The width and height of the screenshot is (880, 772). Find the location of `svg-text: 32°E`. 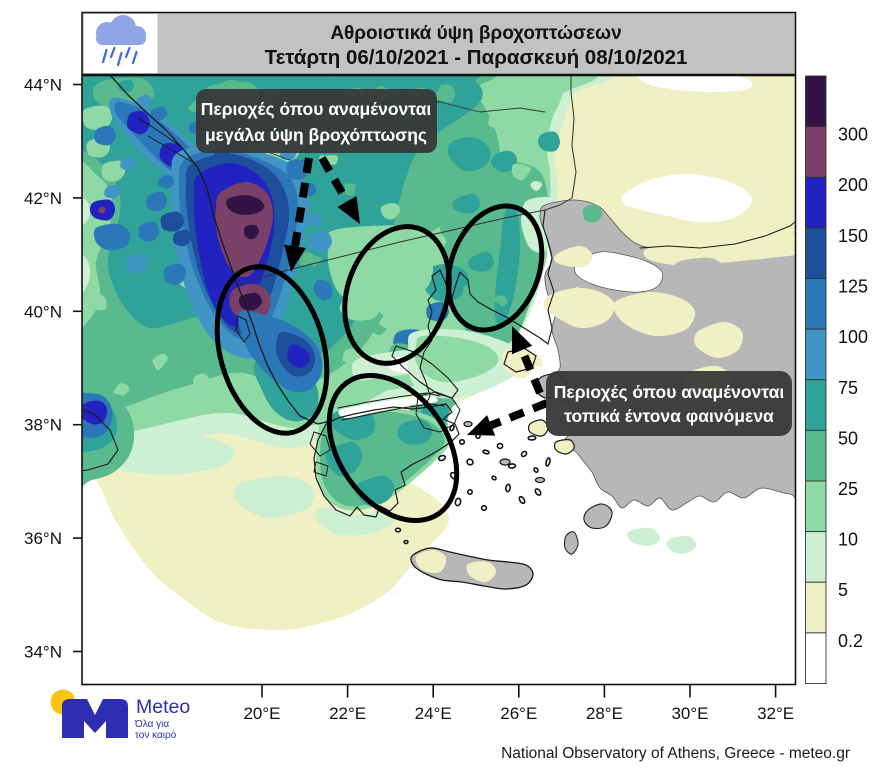

svg-text: 32°E is located at coordinates (775, 713).